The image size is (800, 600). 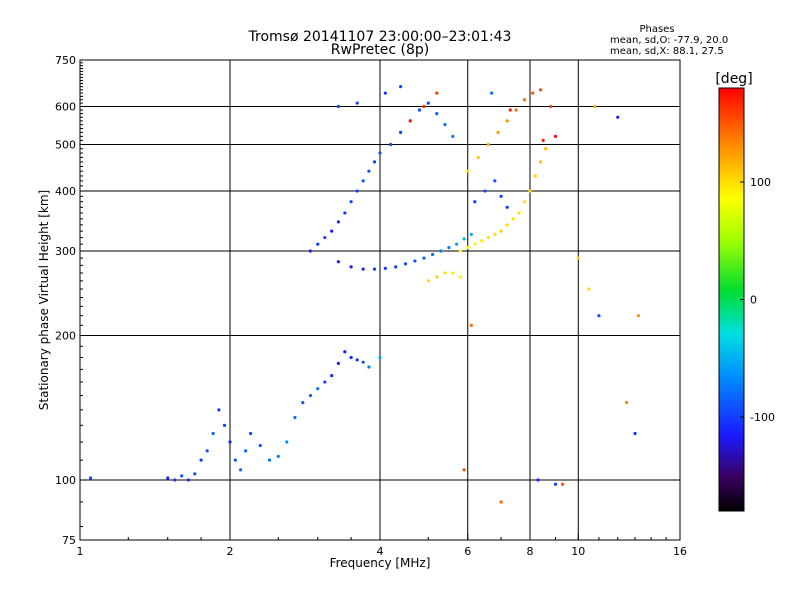 What do you see at coordinates (530, 551) in the screenshot?
I see `x-tick-label: 8` at bounding box center [530, 551].